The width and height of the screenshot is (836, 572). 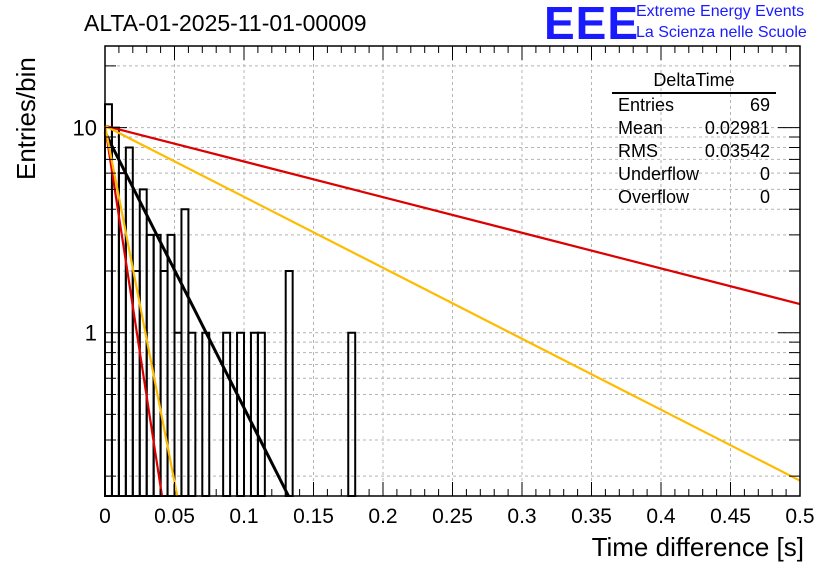 I want to click on x-tick-label: 0.2, so click(x=382, y=516).